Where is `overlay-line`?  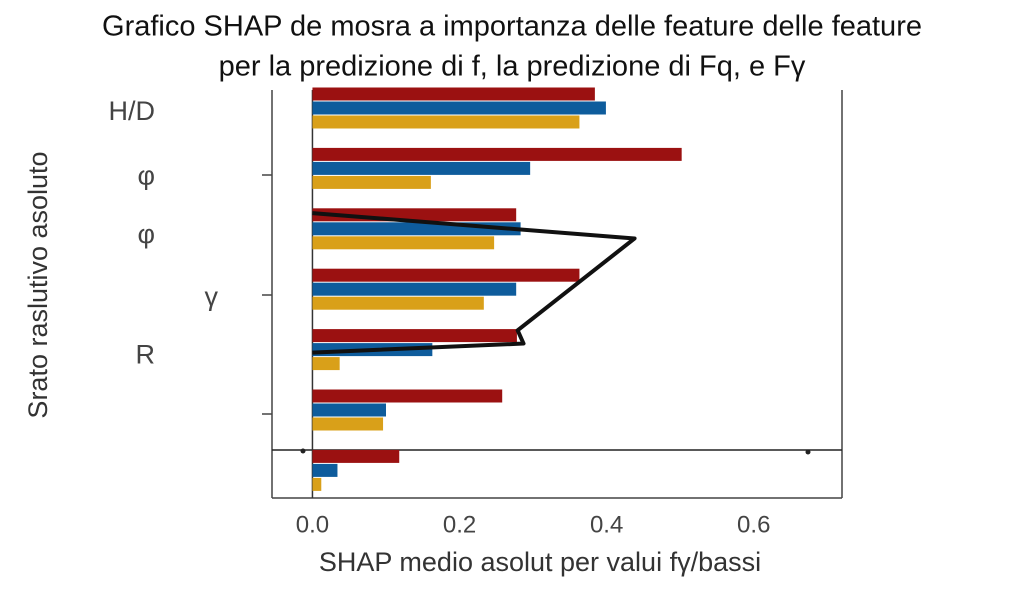
overlay-line is located at coordinates (474, 283).